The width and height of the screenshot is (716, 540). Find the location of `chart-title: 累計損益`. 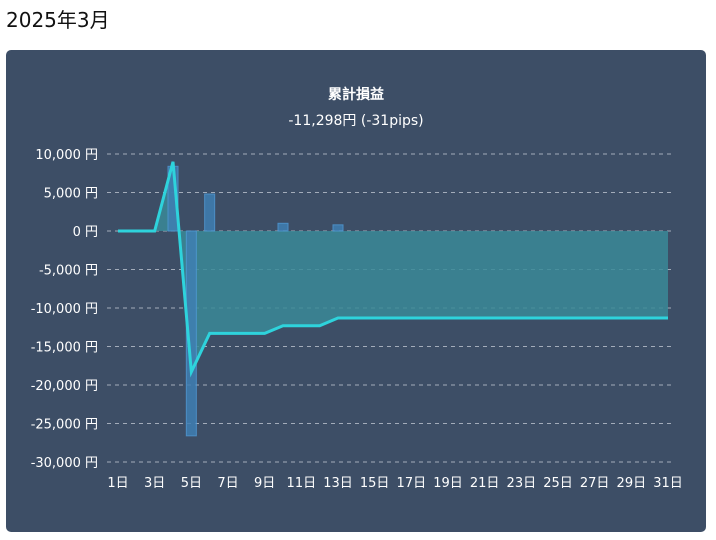

chart-title: 累計損益 is located at coordinates (356, 95).